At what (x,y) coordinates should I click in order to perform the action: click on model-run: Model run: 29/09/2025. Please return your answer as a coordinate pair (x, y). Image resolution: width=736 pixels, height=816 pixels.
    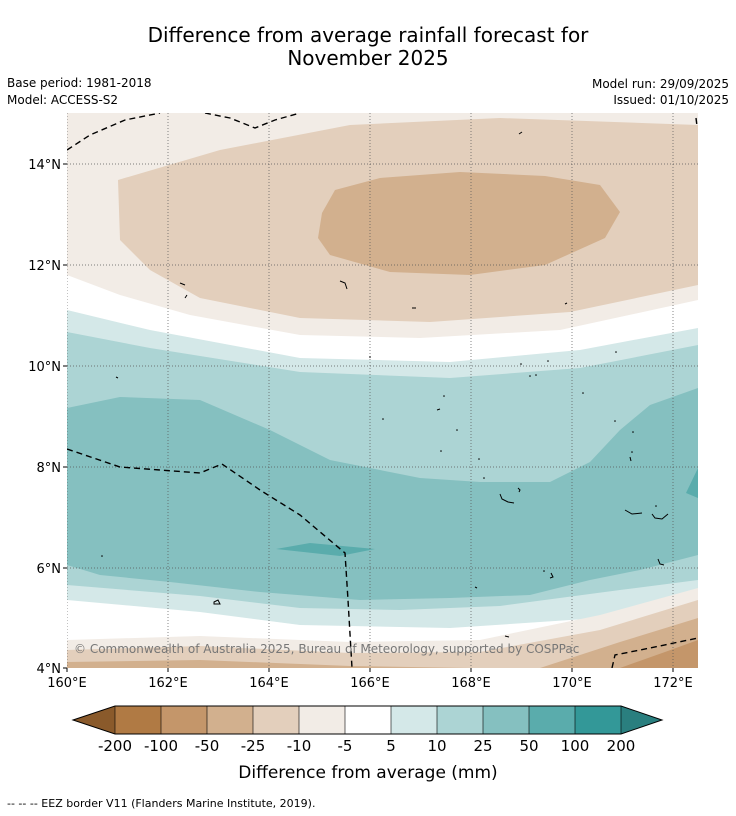
    Looking at the image, I should click on (660, 84).